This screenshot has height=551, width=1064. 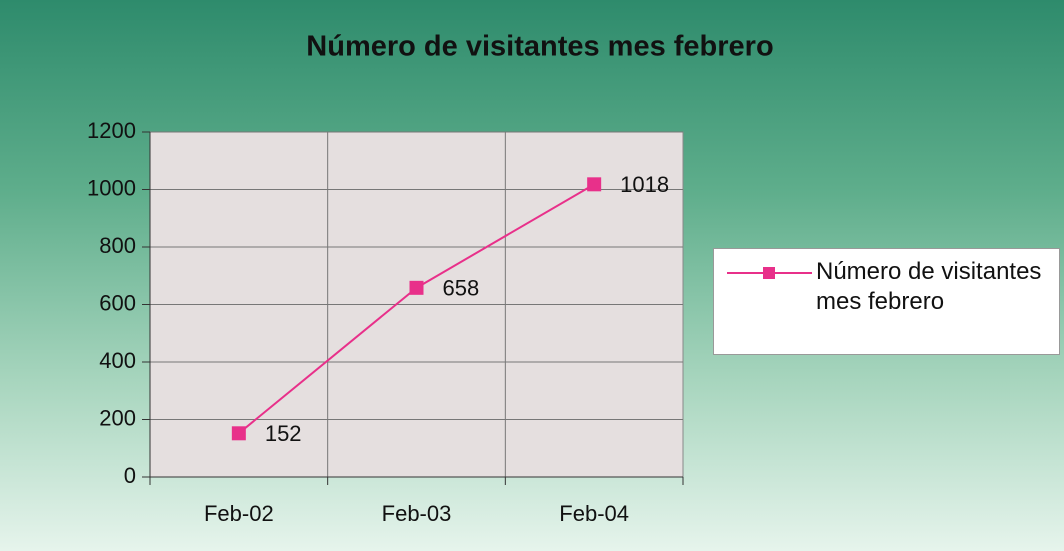 I want to click on y-tick-label: 200, so click(x=117, y=417).